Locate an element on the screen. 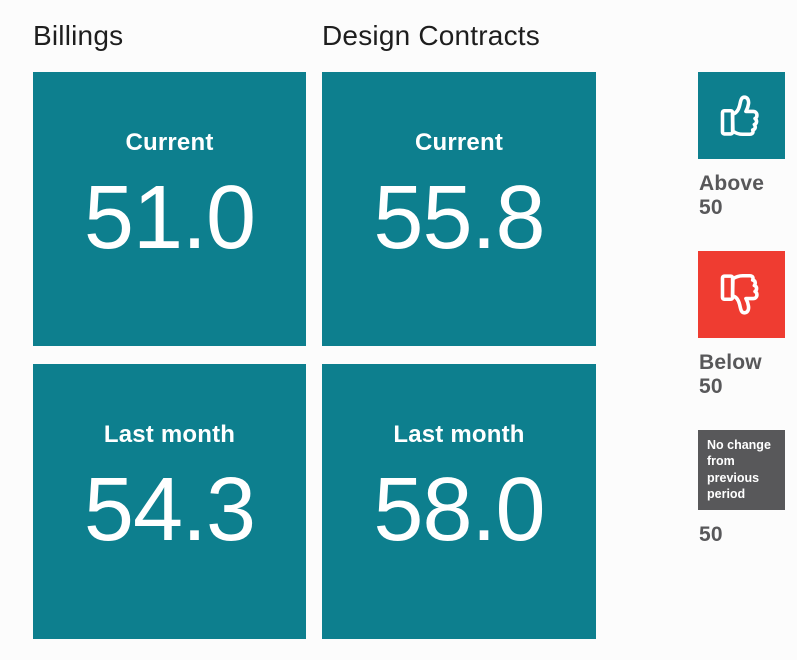 The image size is (797, 660). card-value: 55.8 is located at coordinates (459, 217).